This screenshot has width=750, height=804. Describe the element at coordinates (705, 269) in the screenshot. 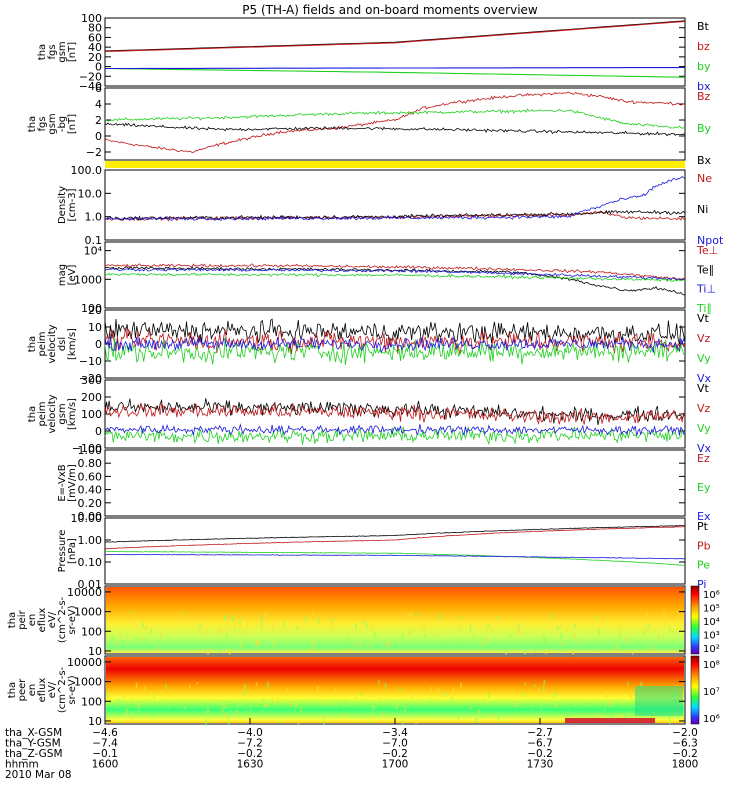

I see `legend-label: Te∥` at that location.